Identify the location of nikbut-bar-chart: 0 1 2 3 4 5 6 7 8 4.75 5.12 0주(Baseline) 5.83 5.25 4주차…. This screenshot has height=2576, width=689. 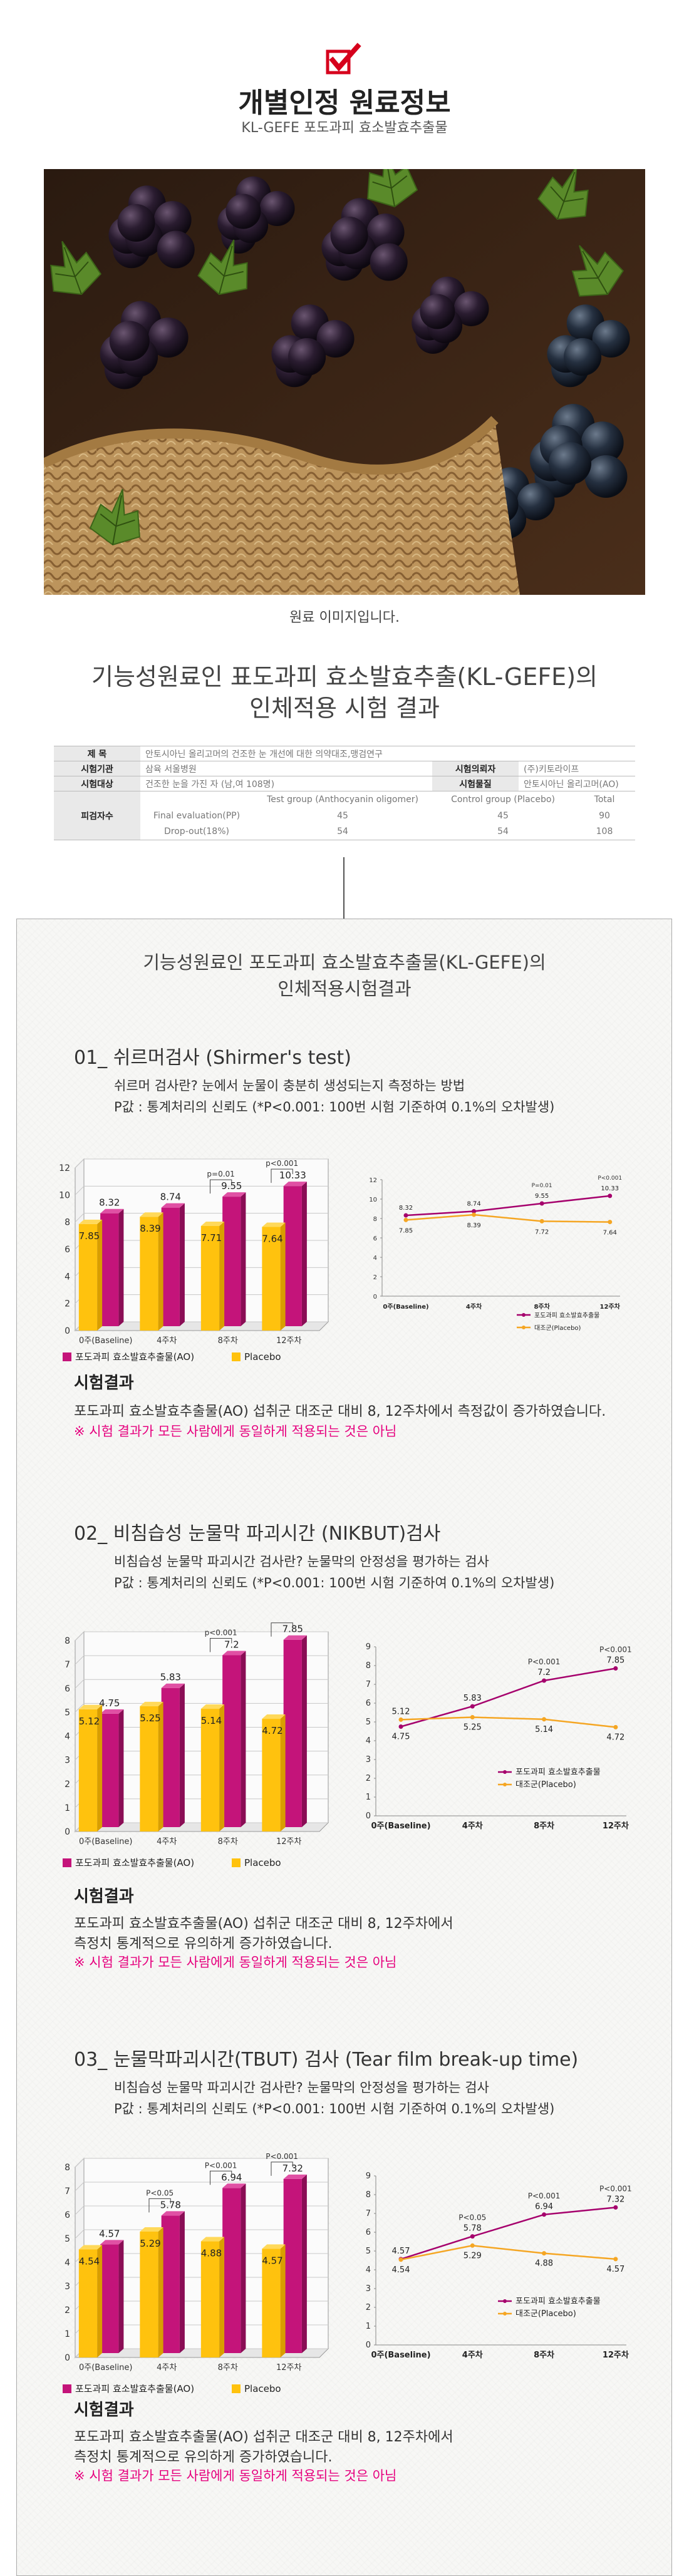
(196, 1745).